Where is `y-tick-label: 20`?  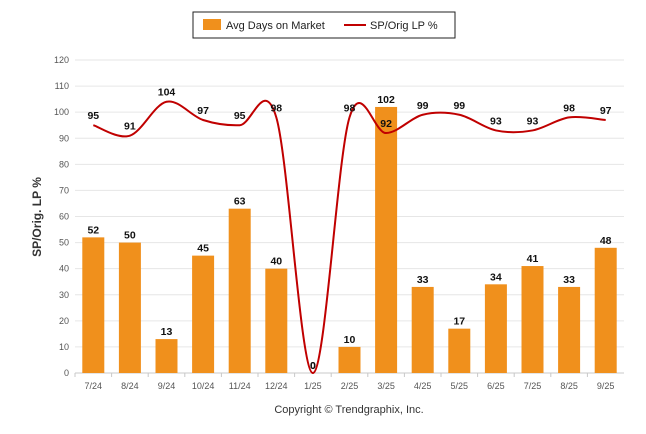
y-tick-label: 20 is located at coordinates (64, 321).